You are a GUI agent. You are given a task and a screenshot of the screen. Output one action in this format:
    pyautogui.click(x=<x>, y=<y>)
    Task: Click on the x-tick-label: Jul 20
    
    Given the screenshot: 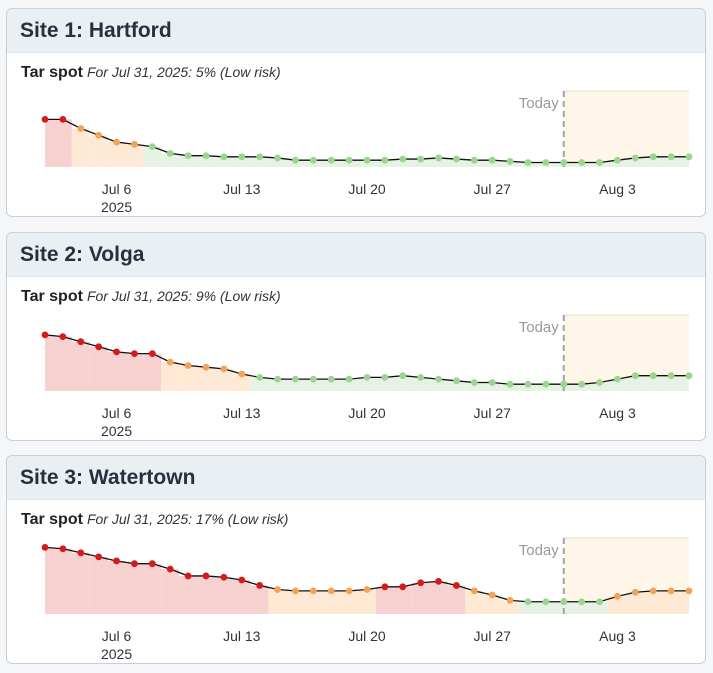 What is the action you would take?
    pyautogui.click(x=367, y=413)
    